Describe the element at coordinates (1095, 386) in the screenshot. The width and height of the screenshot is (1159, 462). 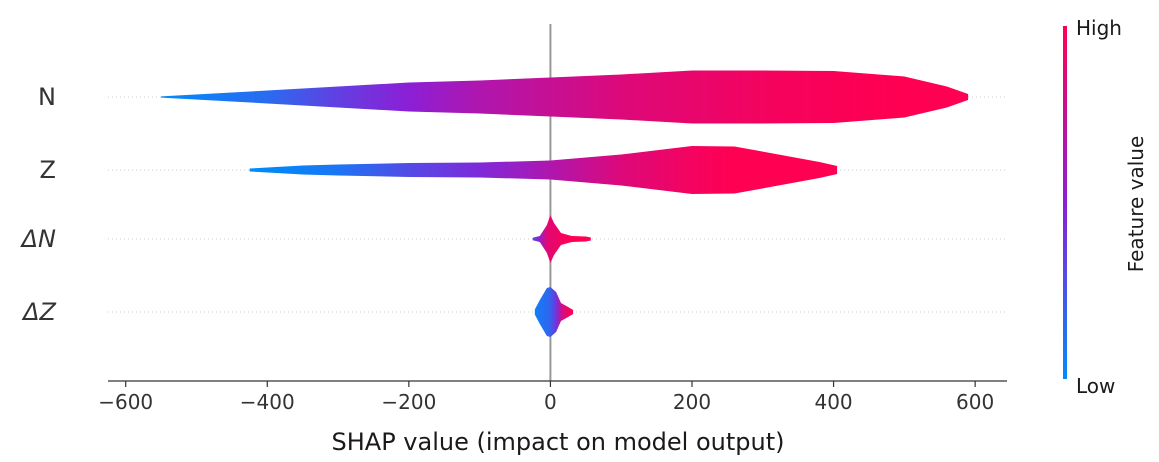
I see `colorbar-low-label: Low` at that location.